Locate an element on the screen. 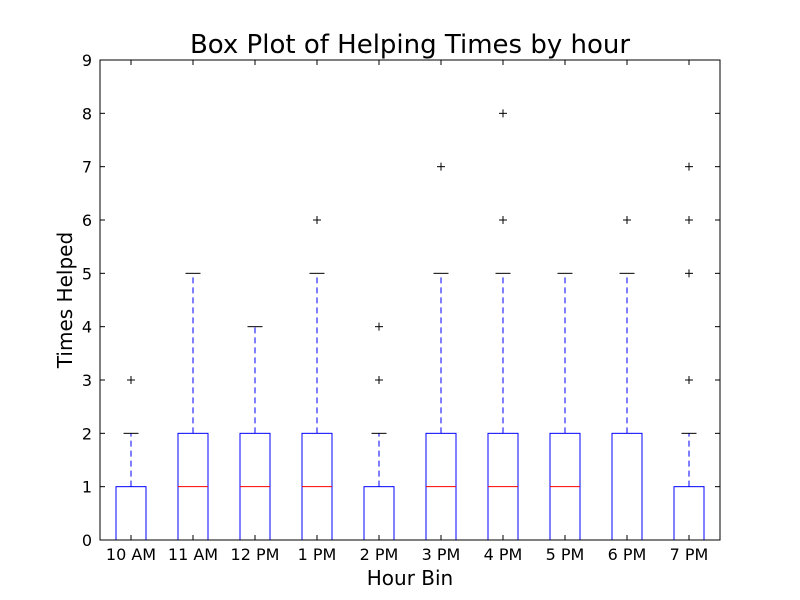 The image size is (800, 600). y-tick-label: 9 is located at coordinates (87, 60).